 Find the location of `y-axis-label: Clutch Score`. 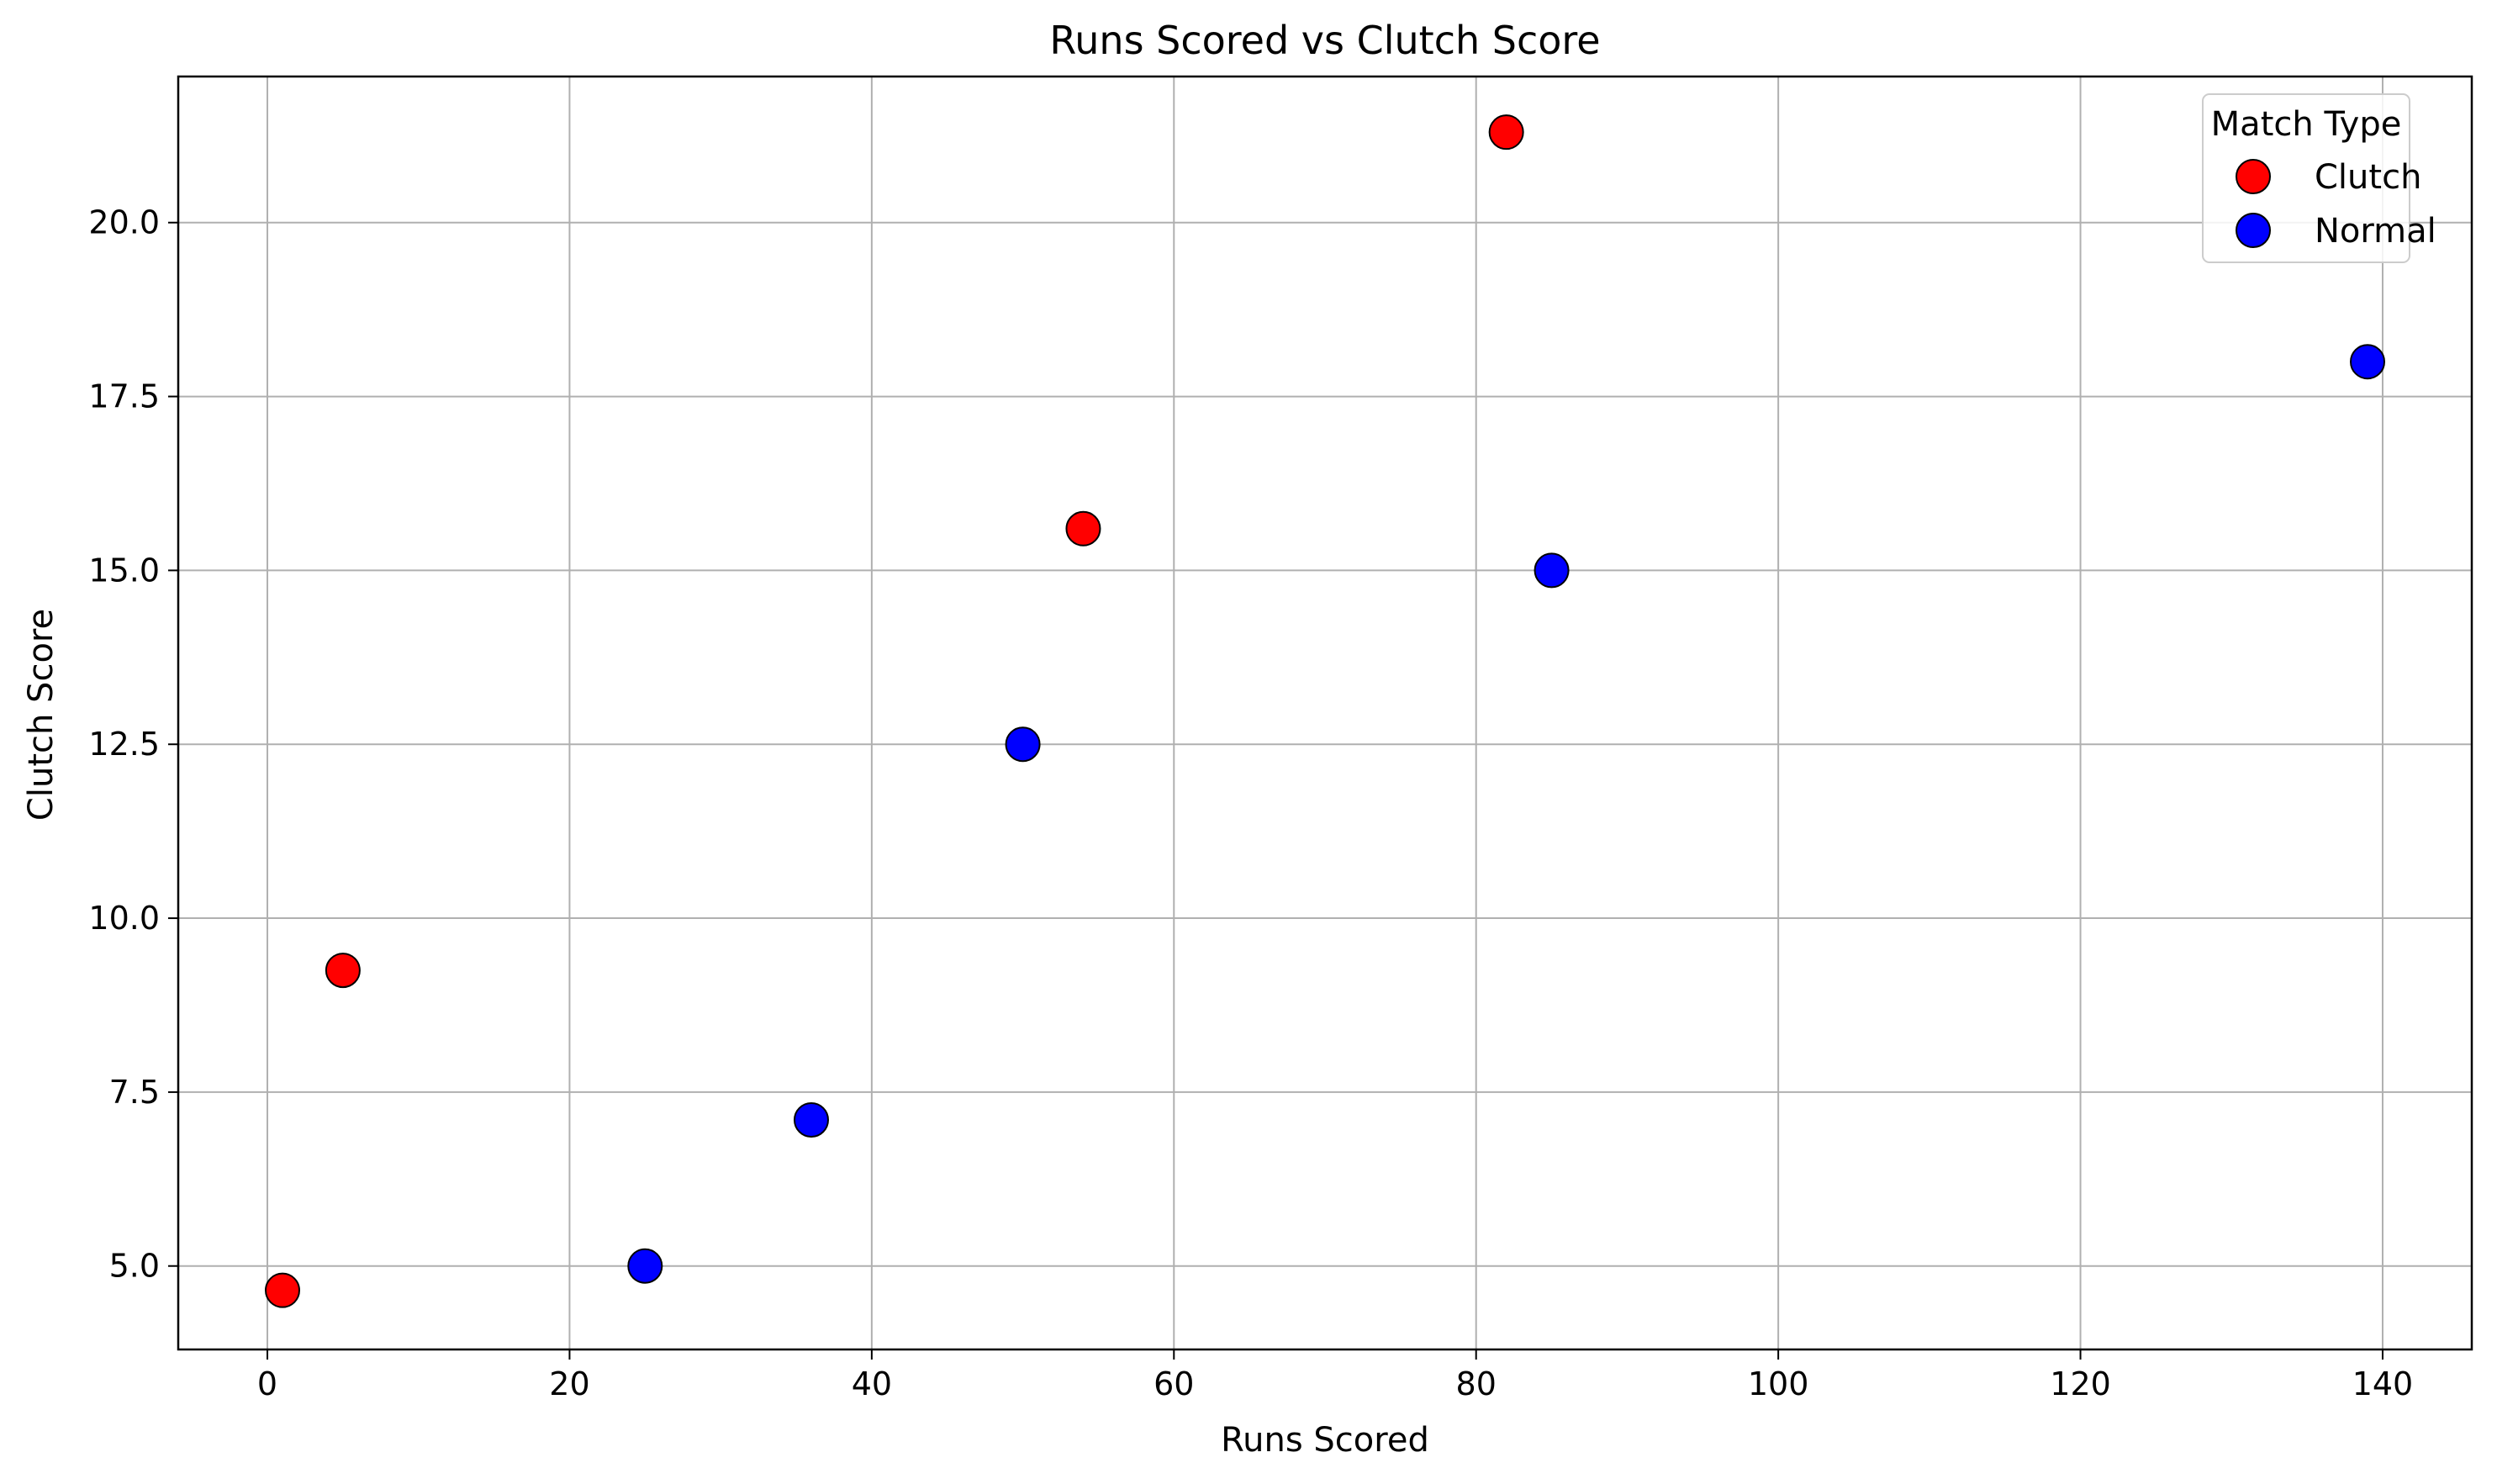

y-axis-label: Clutch Score is located at coordinates (41, 715).